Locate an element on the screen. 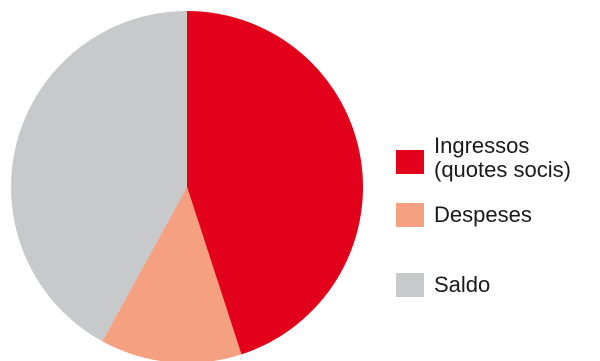  pie-slice-despeses is located at coordinates (172, 274).